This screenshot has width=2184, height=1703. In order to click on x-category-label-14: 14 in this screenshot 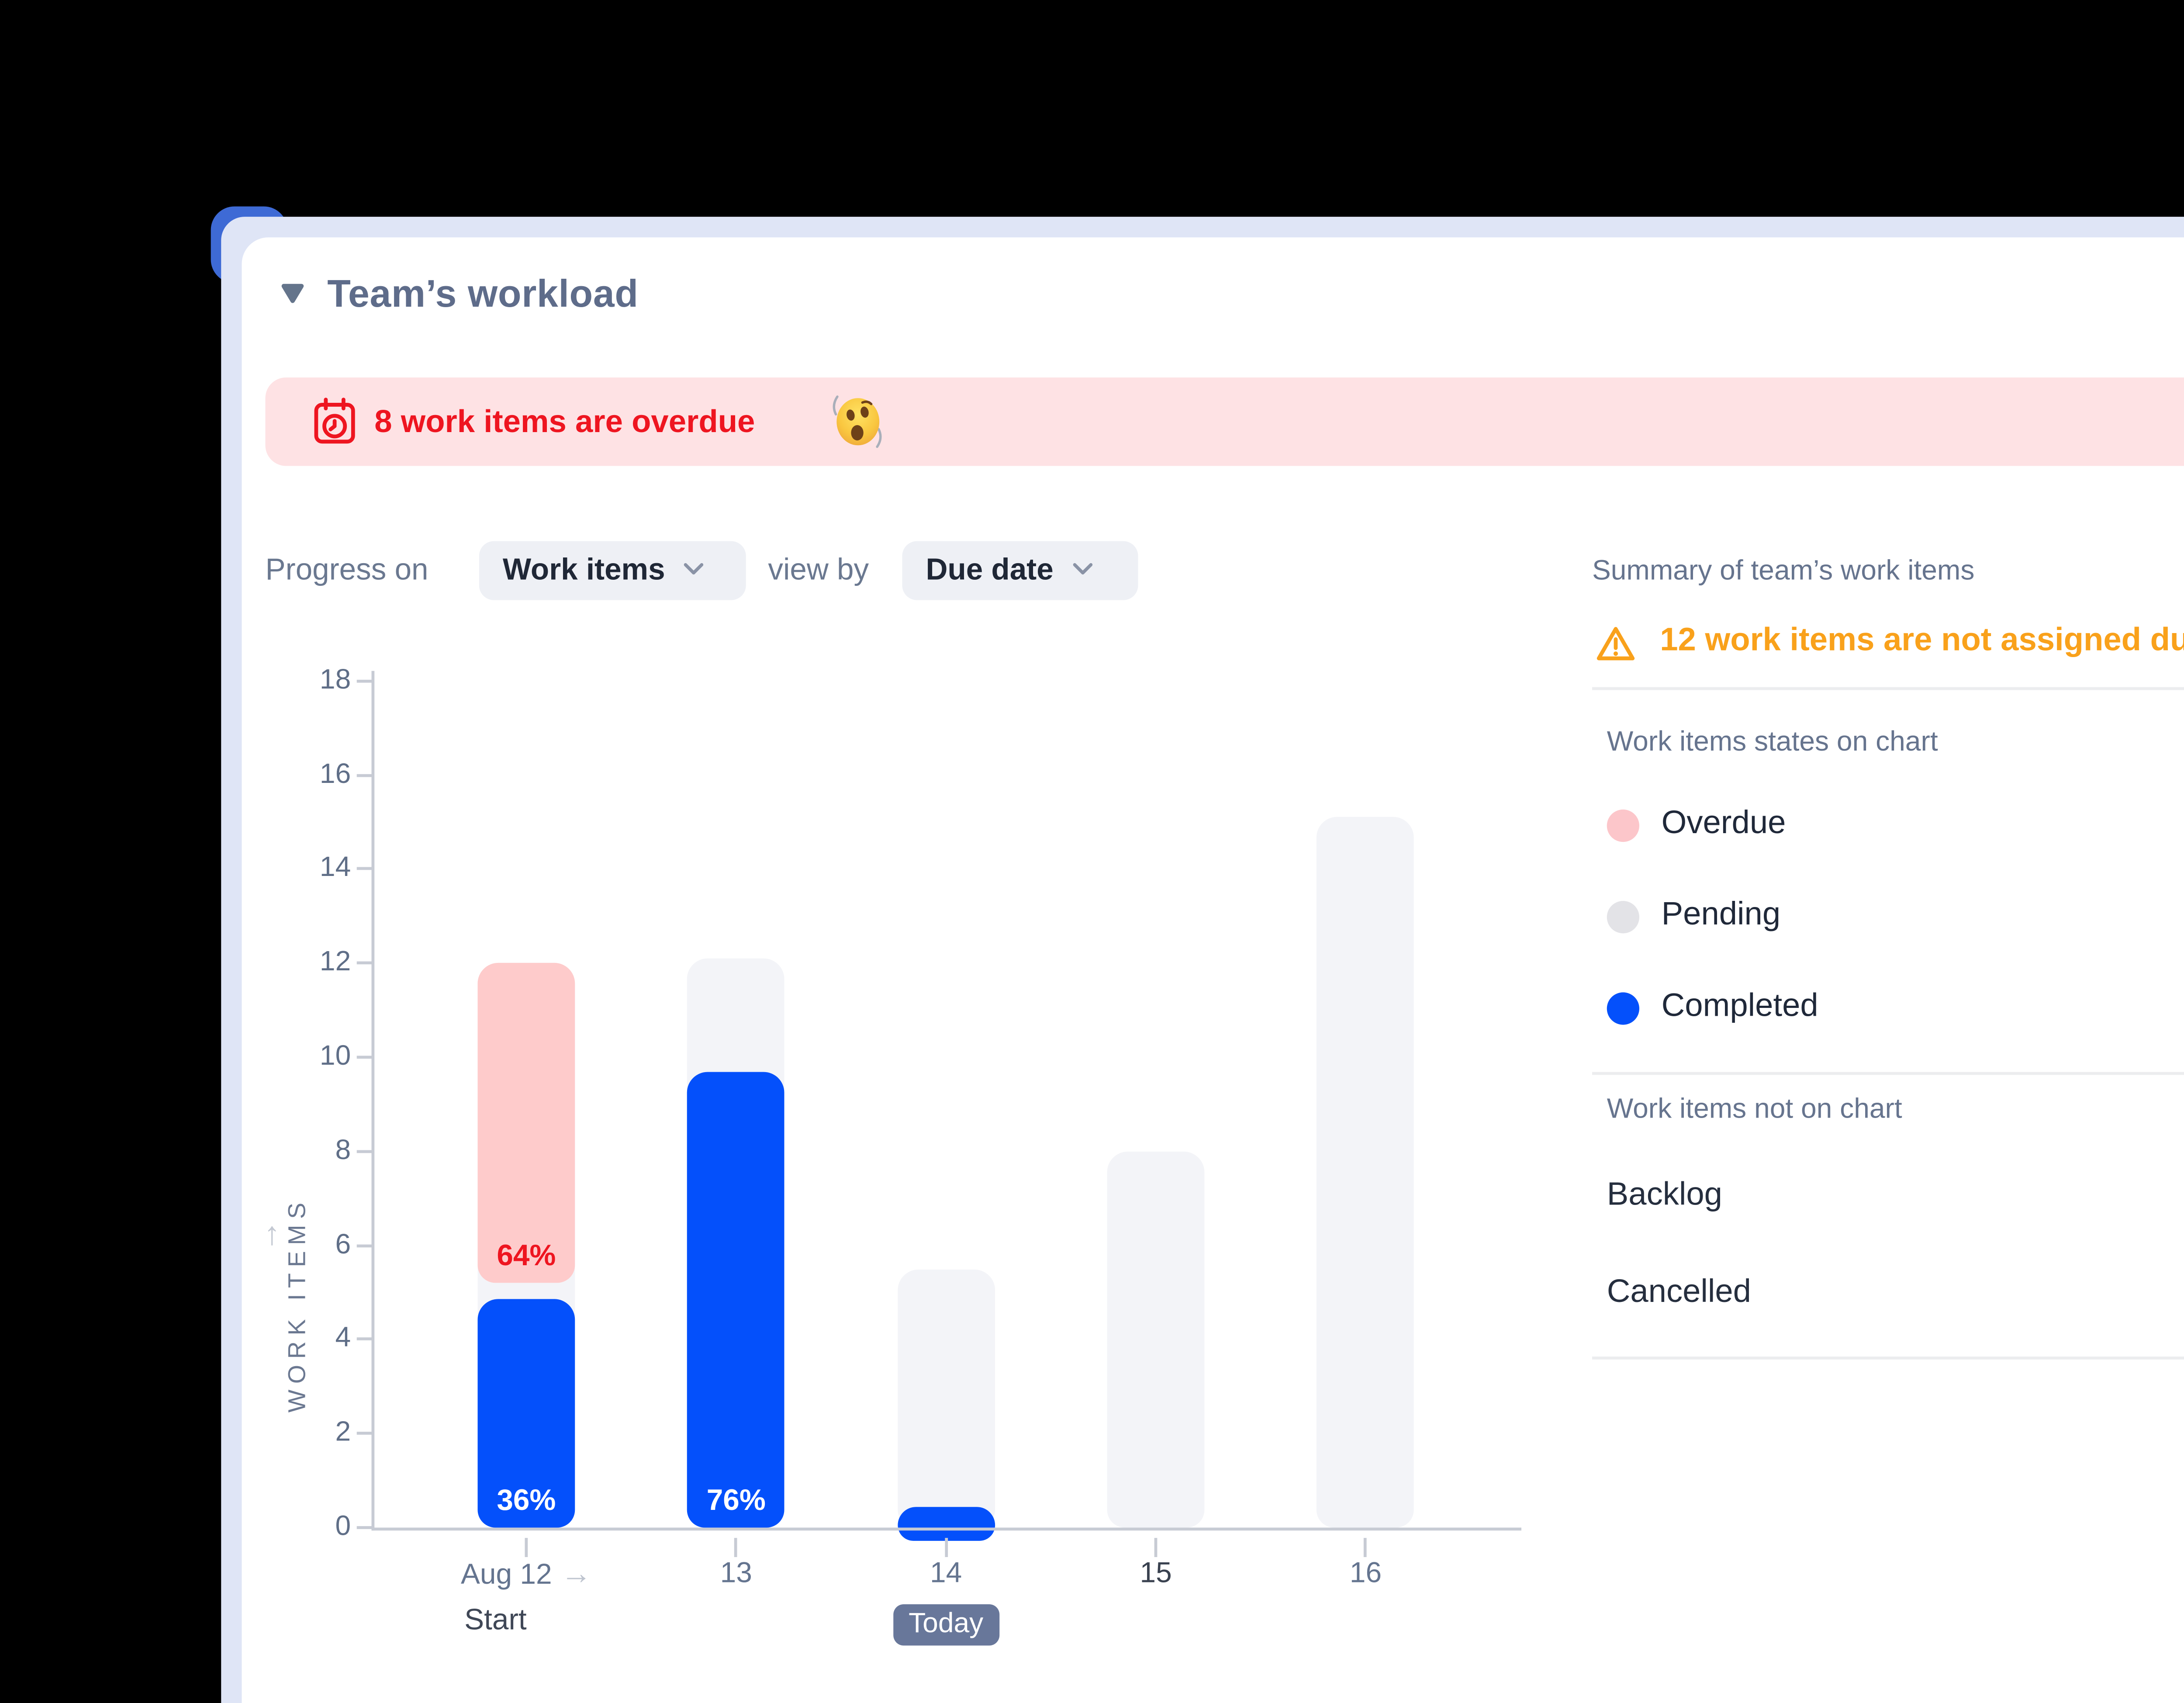, I will do `click(946, 1573)`.